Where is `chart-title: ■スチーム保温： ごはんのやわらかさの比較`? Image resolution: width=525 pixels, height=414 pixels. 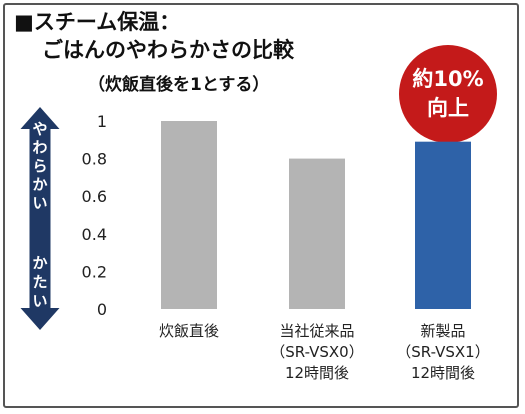 chart-title: ■スチーム保温： ごはんのやわらかさの比較 is located at coordinates (154, 36).